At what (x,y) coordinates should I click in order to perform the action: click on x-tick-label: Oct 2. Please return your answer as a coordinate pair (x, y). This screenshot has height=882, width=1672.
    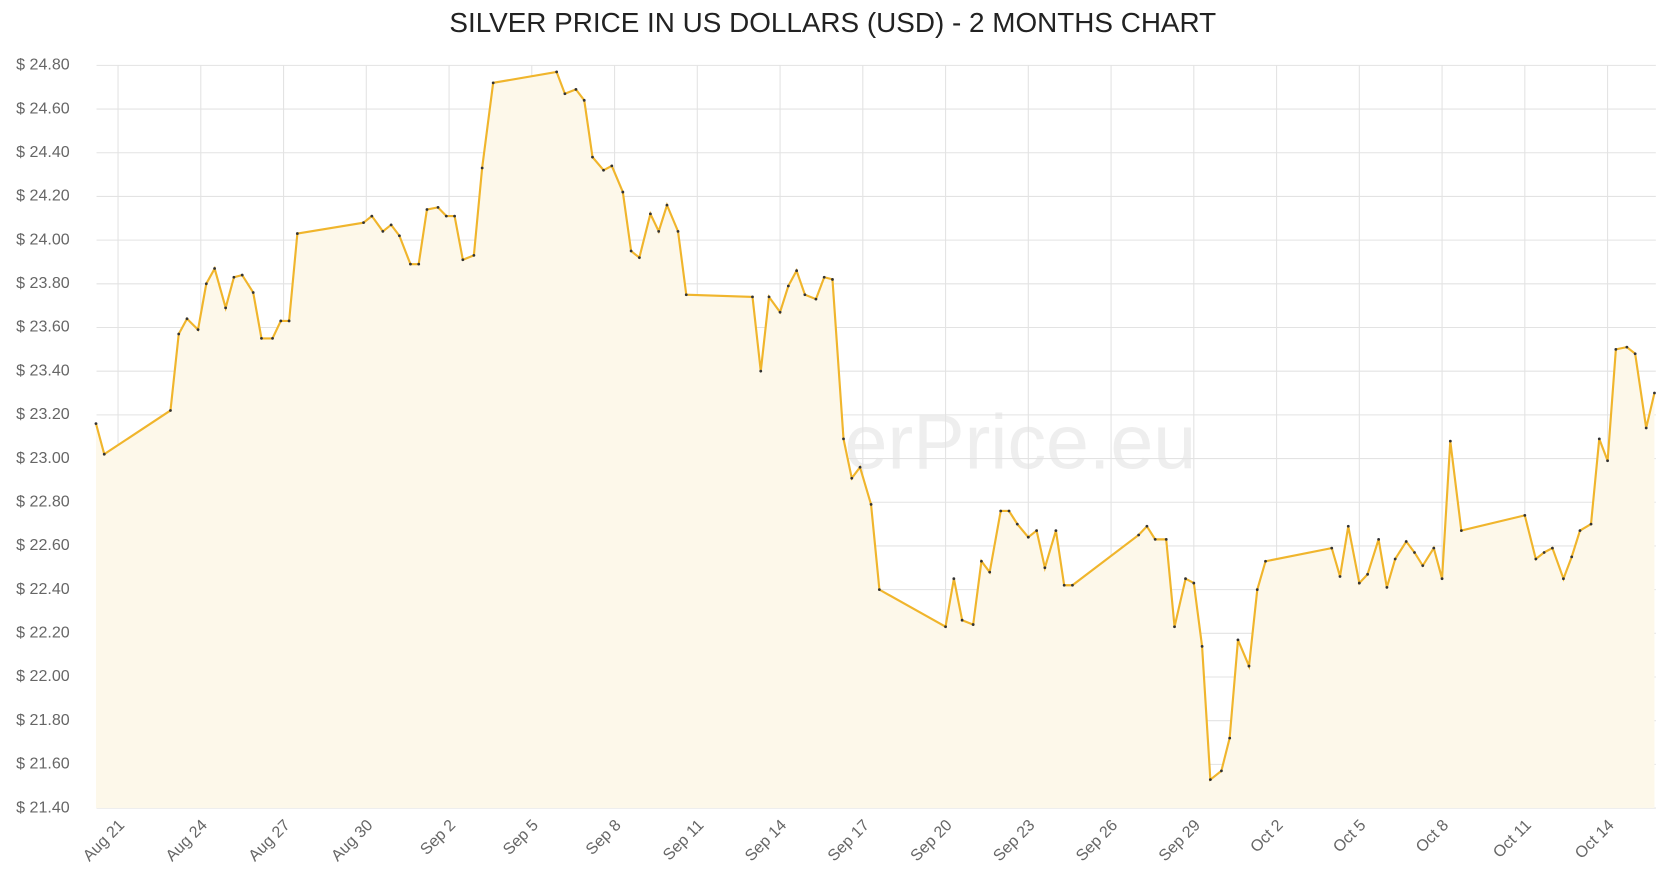
    Looking at the image, I should click on (1267, 836).